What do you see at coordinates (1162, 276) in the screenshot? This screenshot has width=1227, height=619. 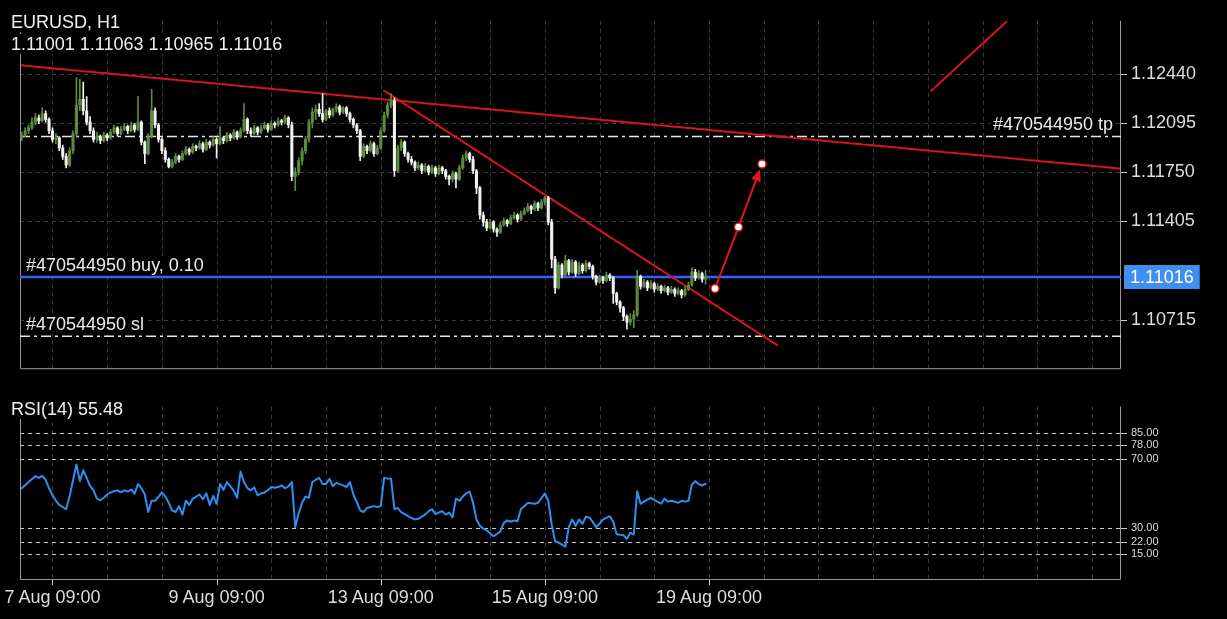 I see `text: 1.11016` at bounding box center [1162, 276].